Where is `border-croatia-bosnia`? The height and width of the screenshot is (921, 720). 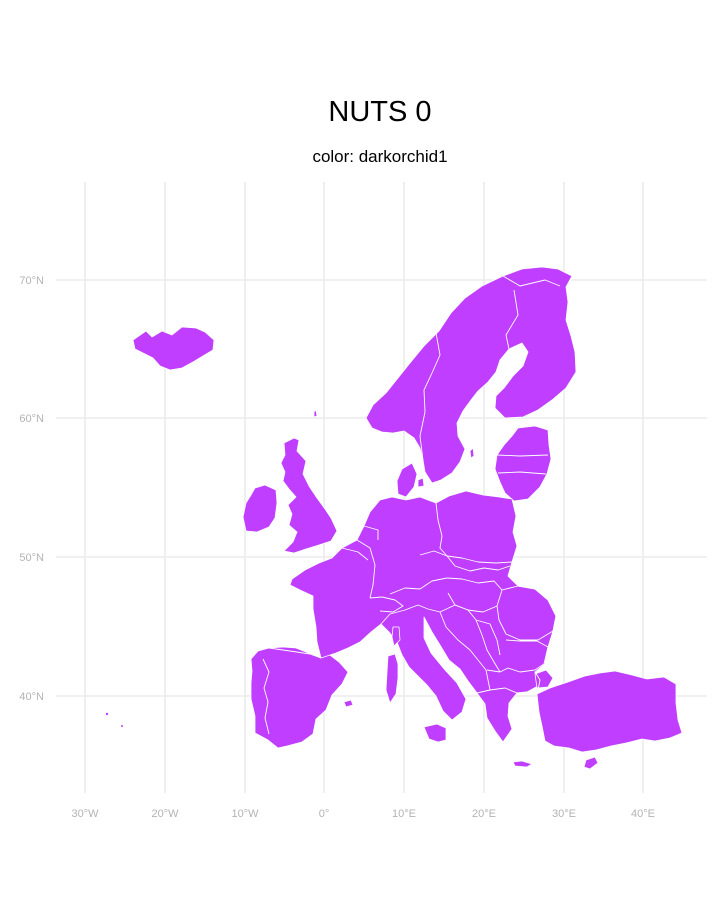
border-croatia-bosnia is located at coordinates (459, 636).